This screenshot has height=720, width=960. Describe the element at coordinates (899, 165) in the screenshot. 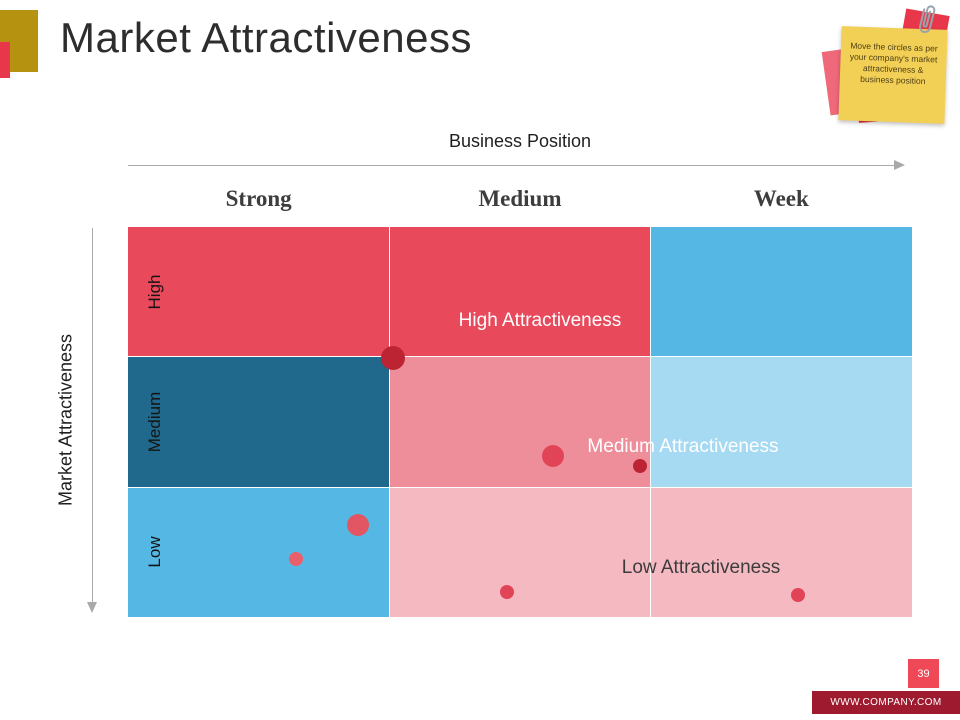

I see `x-axis-arrowhead-icon` at that location.